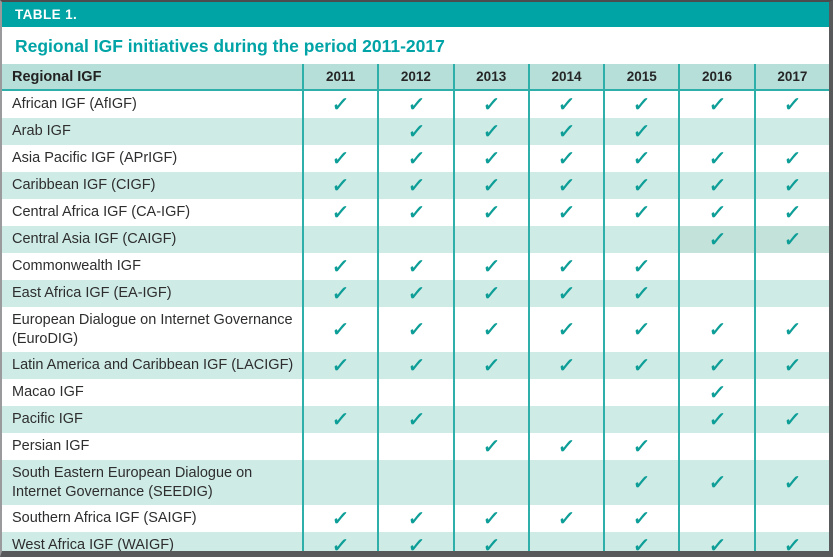  What do you see at coordinates (415, 393) in the screenshot?
I see `table-row: Macao IGF ✓` at bounding box center [415, 393].